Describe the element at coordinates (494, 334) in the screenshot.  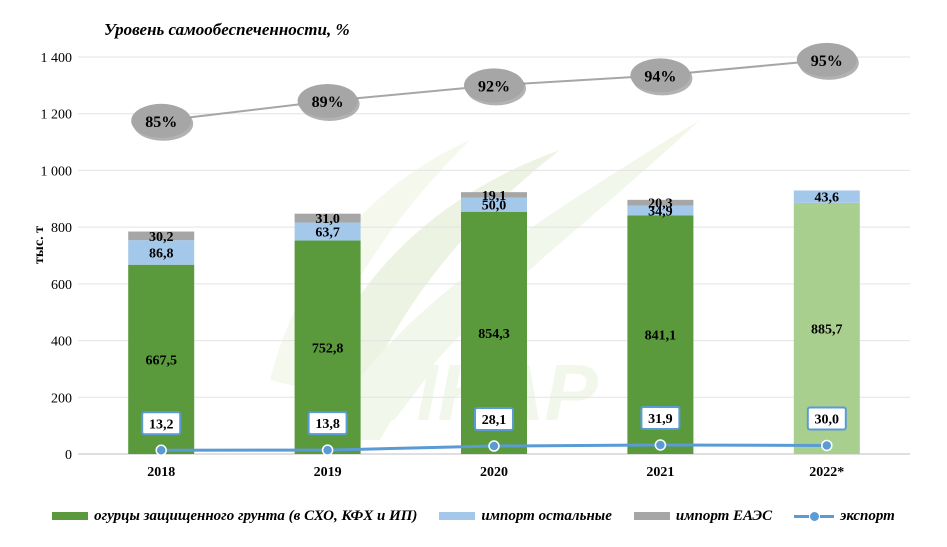
I see `bar-label-cucumbers: 854,3` at that location.